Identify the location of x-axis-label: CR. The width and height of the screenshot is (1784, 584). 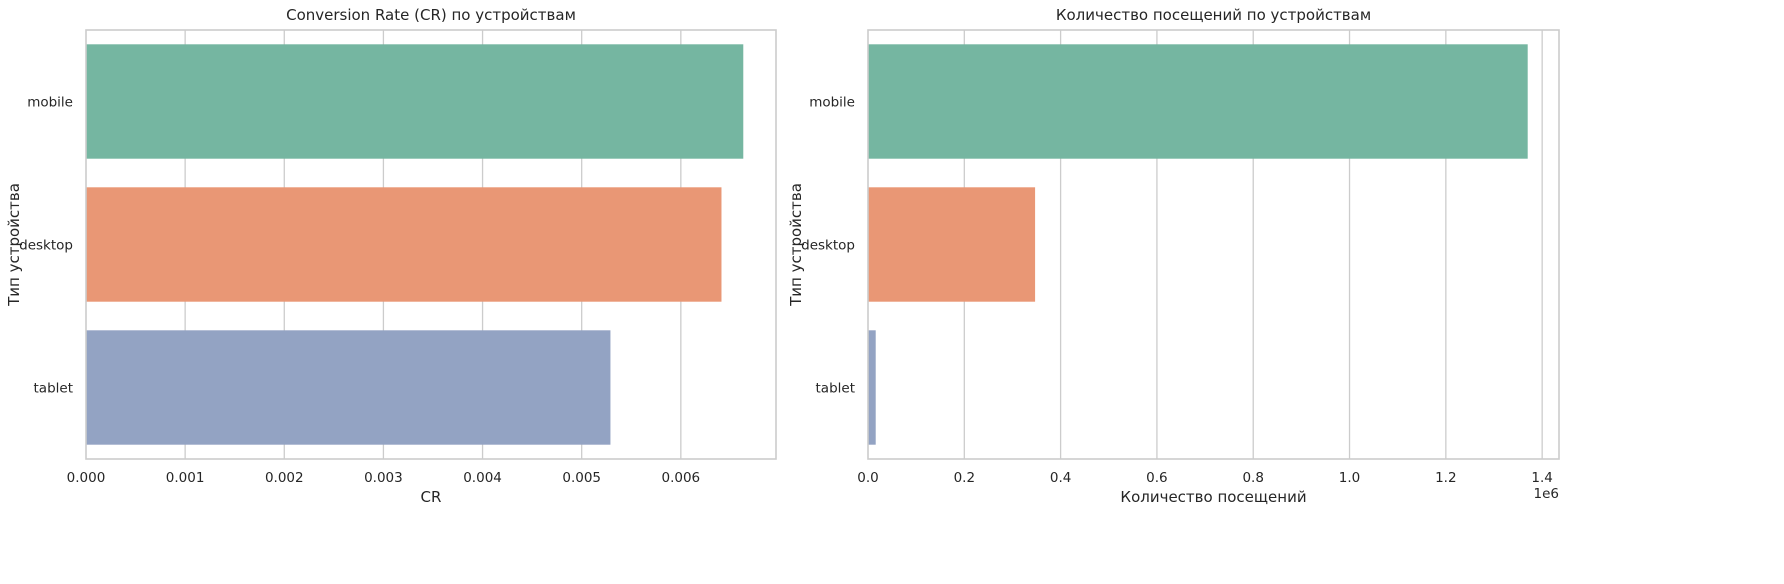
(431, 497).